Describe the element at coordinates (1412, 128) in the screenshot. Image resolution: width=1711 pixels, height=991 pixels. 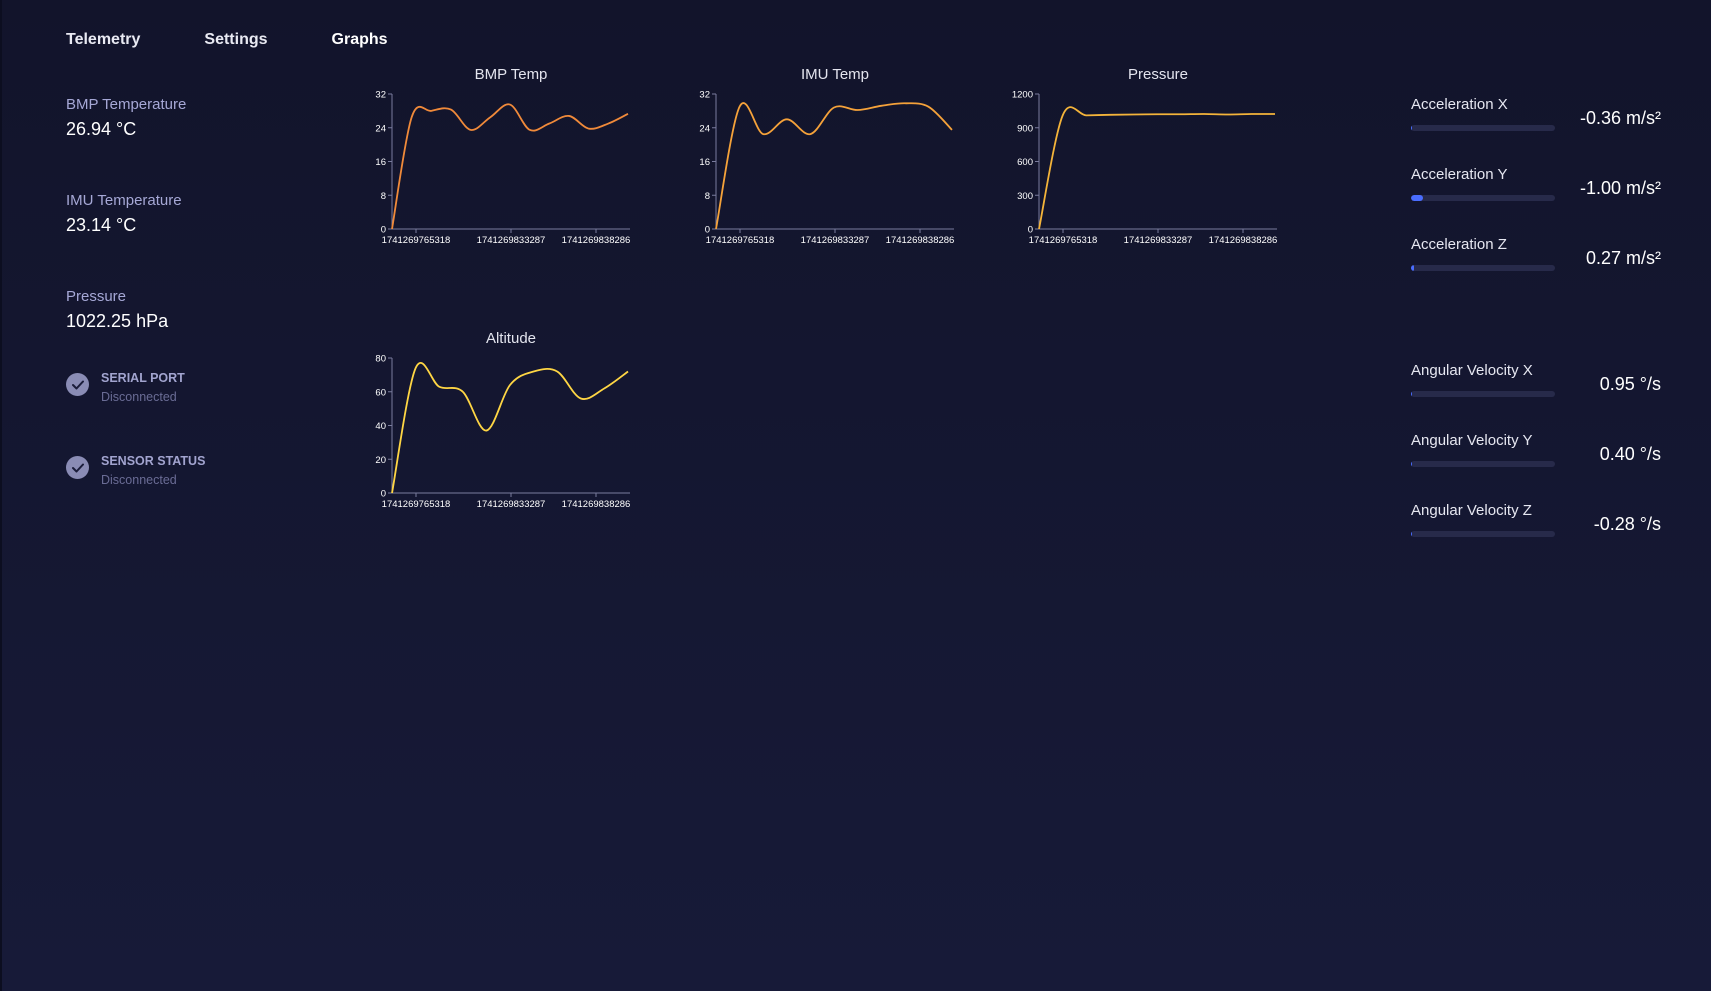
I see `acceleration-x-bar-fill` at that location.